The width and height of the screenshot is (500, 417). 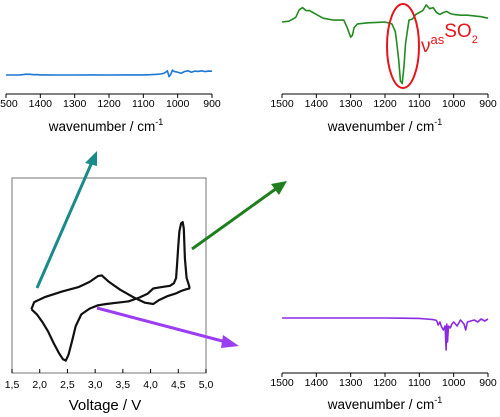 I want to click on ir-bottom-right-tick-label: 900, so click(x=488, y=383).